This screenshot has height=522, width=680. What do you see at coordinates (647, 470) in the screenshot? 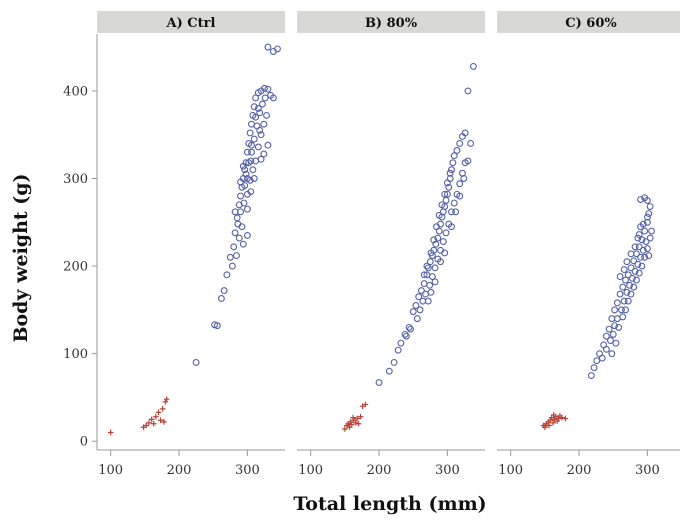
I see `x-tick-label: 300` at bounding box center [647, 470].